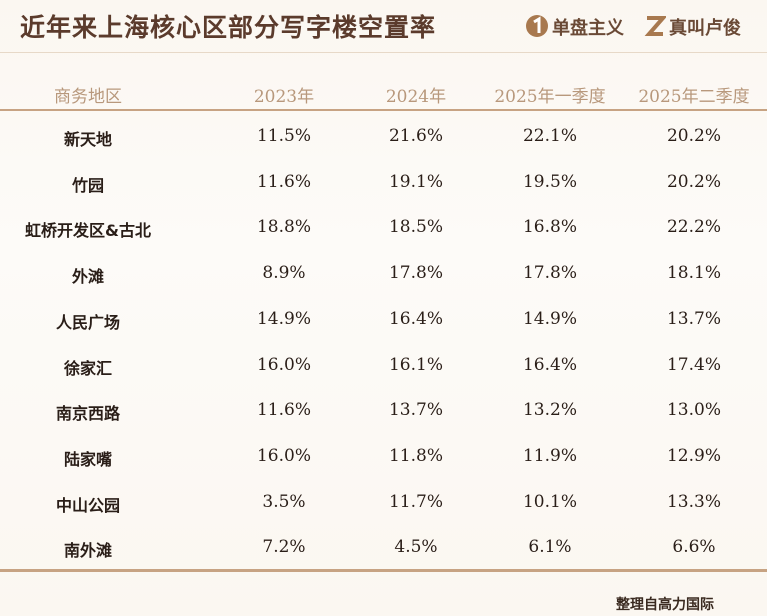  What do you see at coordinates (550, 547) in the screenshot?
I see `cell: 6.1%` at bounding box center [550, 547].